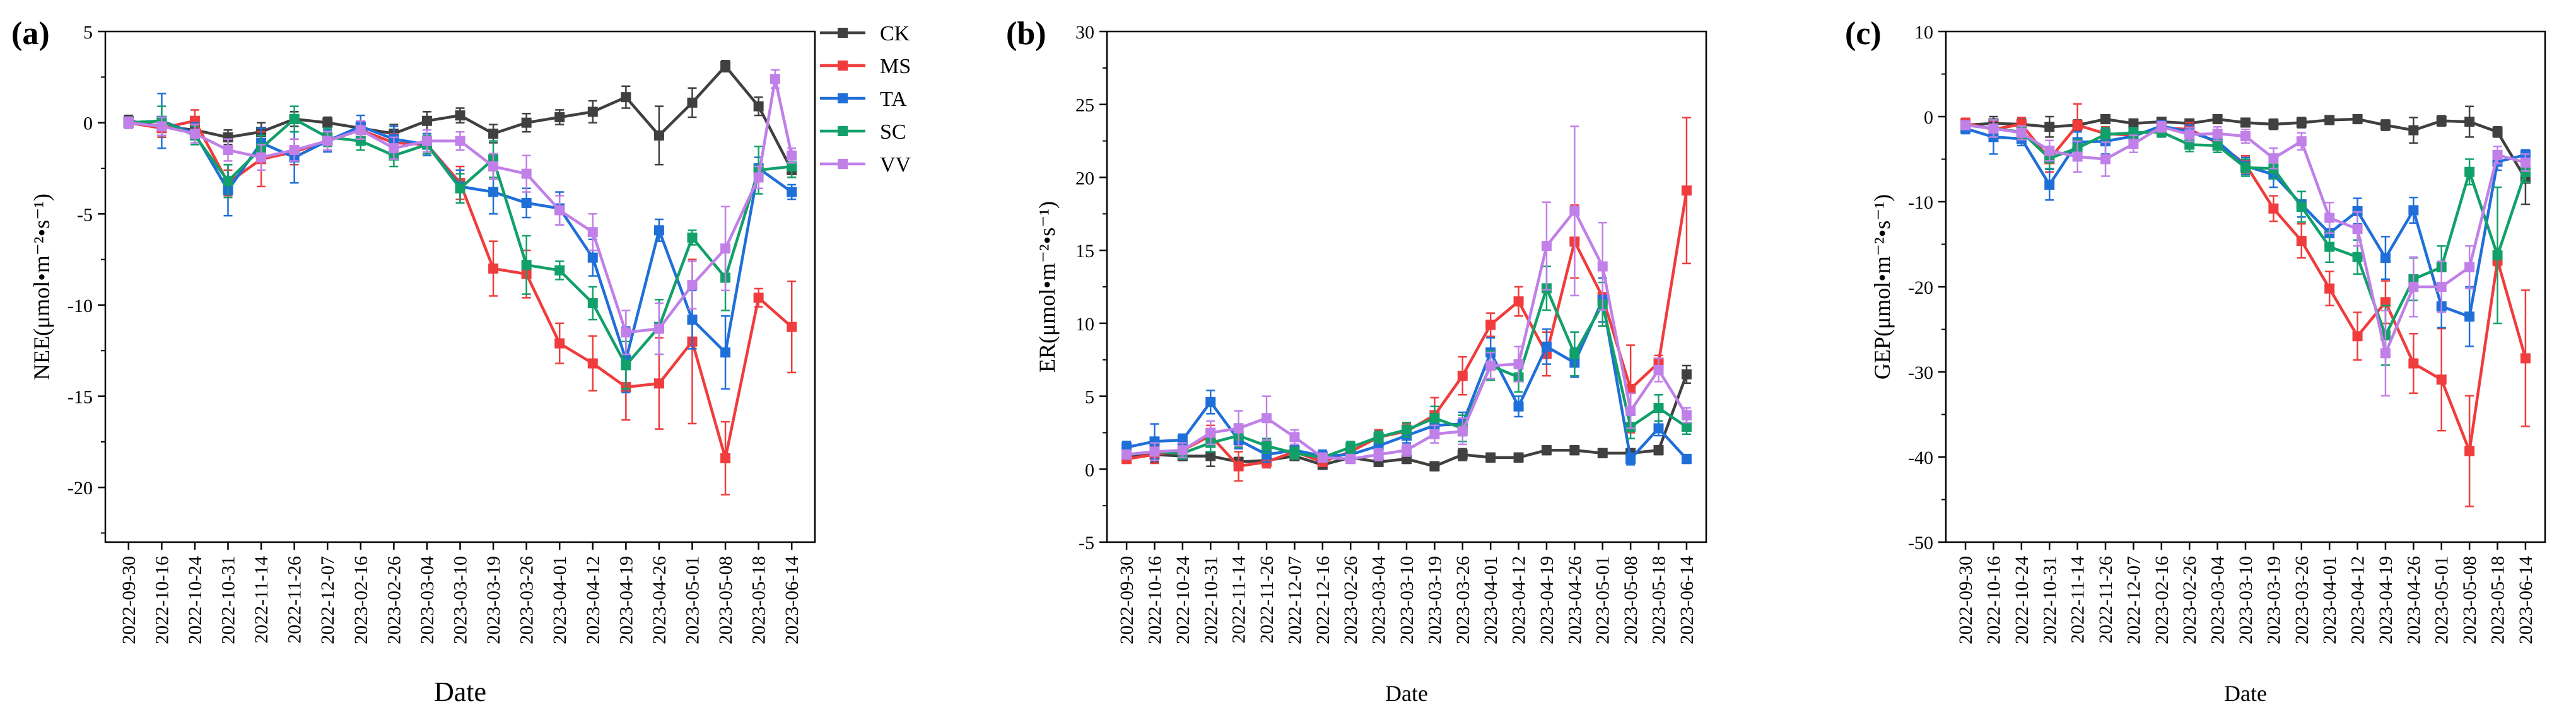 The image size is (2576, 718). What do you see at coordinates (843, 66) in the screenshot?
I see `legend-swatch-marker` at bounding box center [843, 66].